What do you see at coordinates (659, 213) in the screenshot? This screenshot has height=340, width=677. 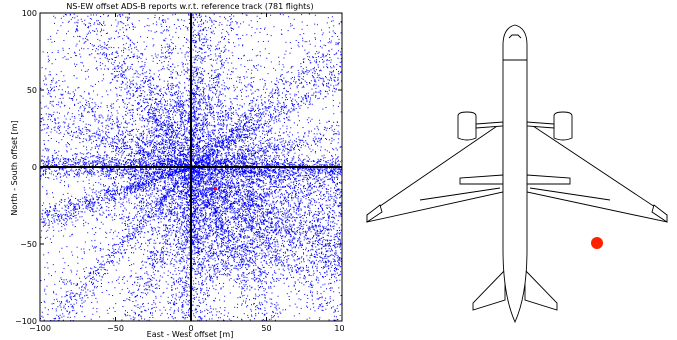 I see `right-wing-tip` at bounding box center [659, 213].